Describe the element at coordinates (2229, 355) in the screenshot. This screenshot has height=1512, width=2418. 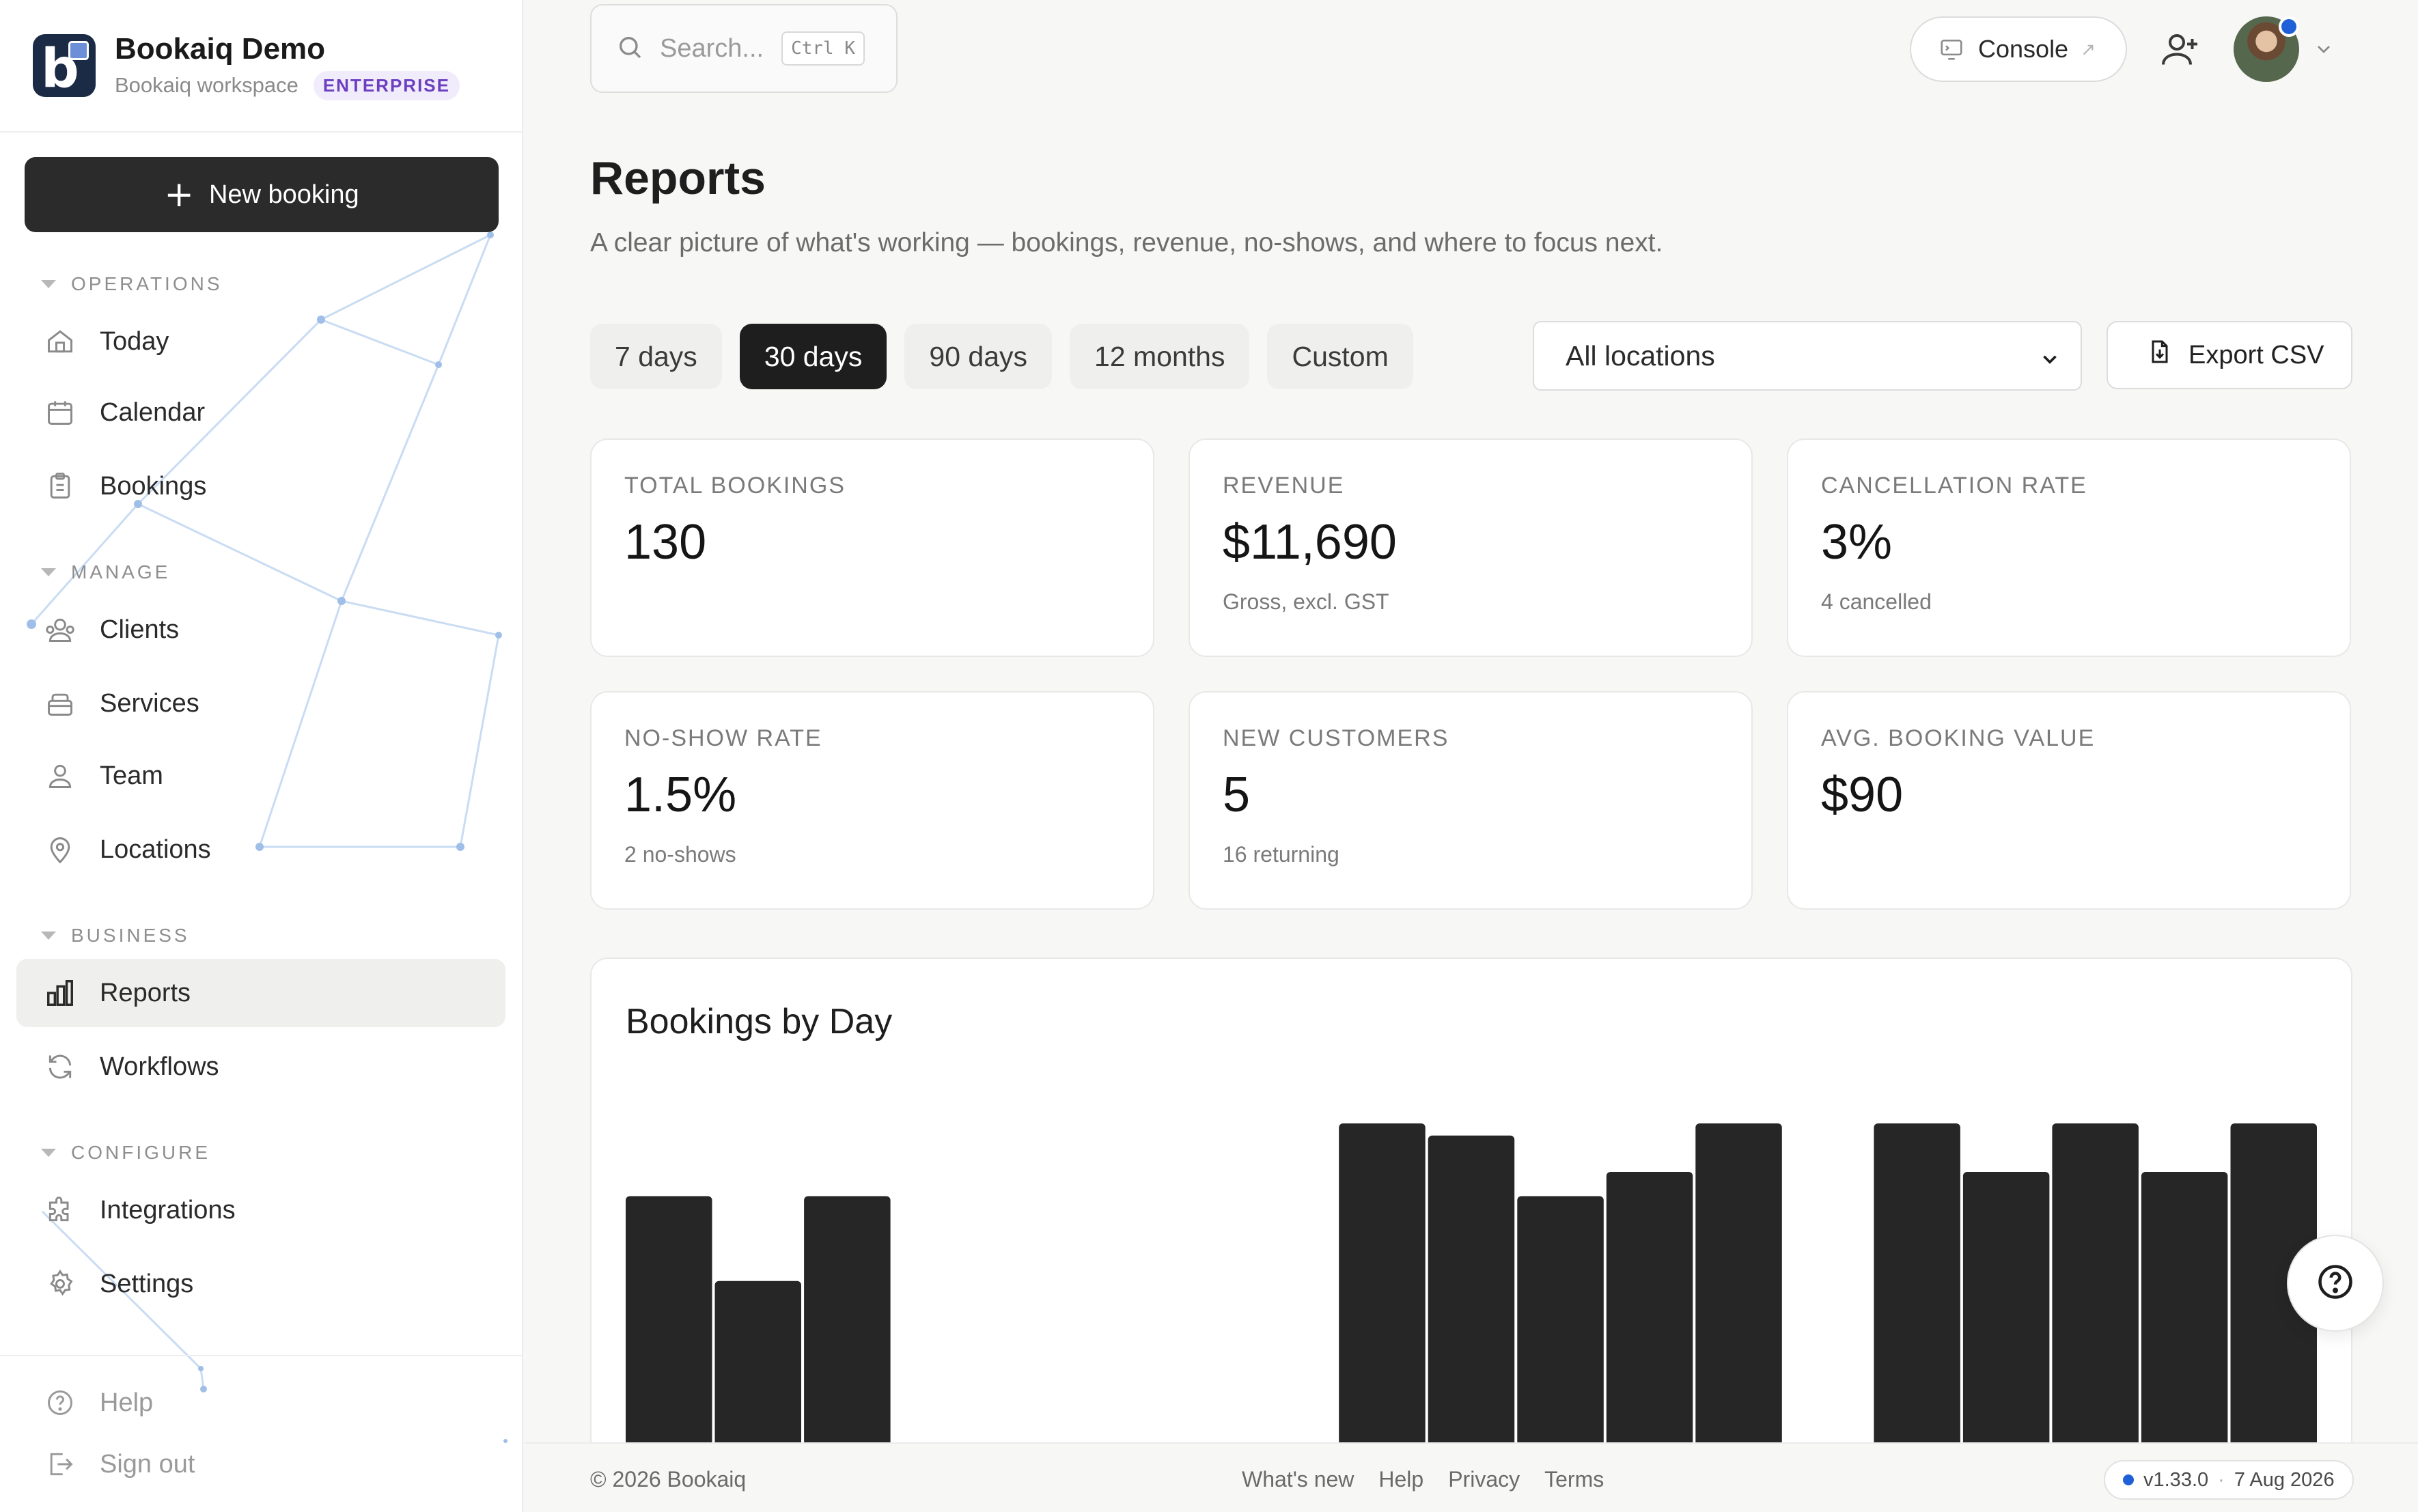
I see `export-csv-button: Export CSV` at that location.